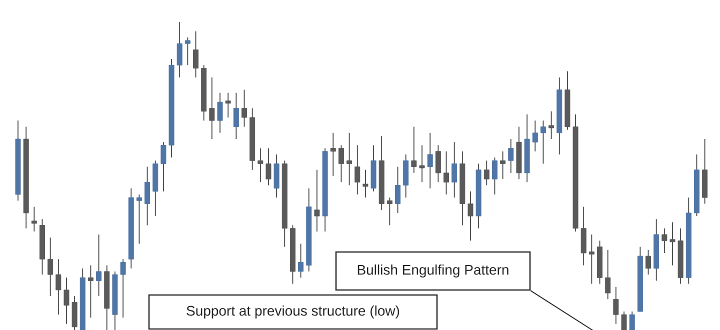 This screenshot has width=720, height=330. I want to click on annotation: Support at previous structure (low), so click(293, 312).